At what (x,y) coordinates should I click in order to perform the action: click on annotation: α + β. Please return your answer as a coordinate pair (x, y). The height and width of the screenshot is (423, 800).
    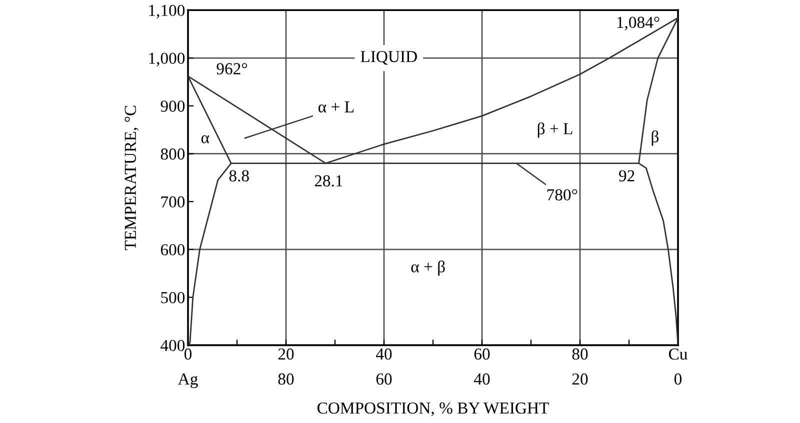
    Looking at the image, I should click on (428, 268).